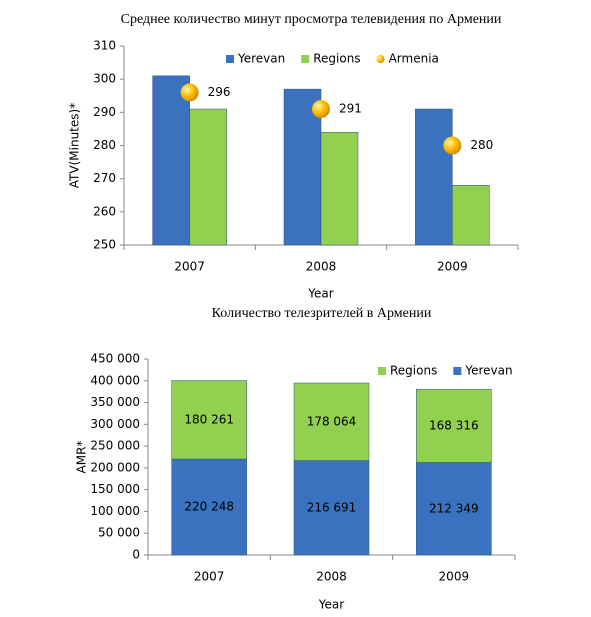  What do you see at coordinates (115, 511) in the screenshot?
I see `y-tick-label: 100 000` at bounding box center [115, 511].